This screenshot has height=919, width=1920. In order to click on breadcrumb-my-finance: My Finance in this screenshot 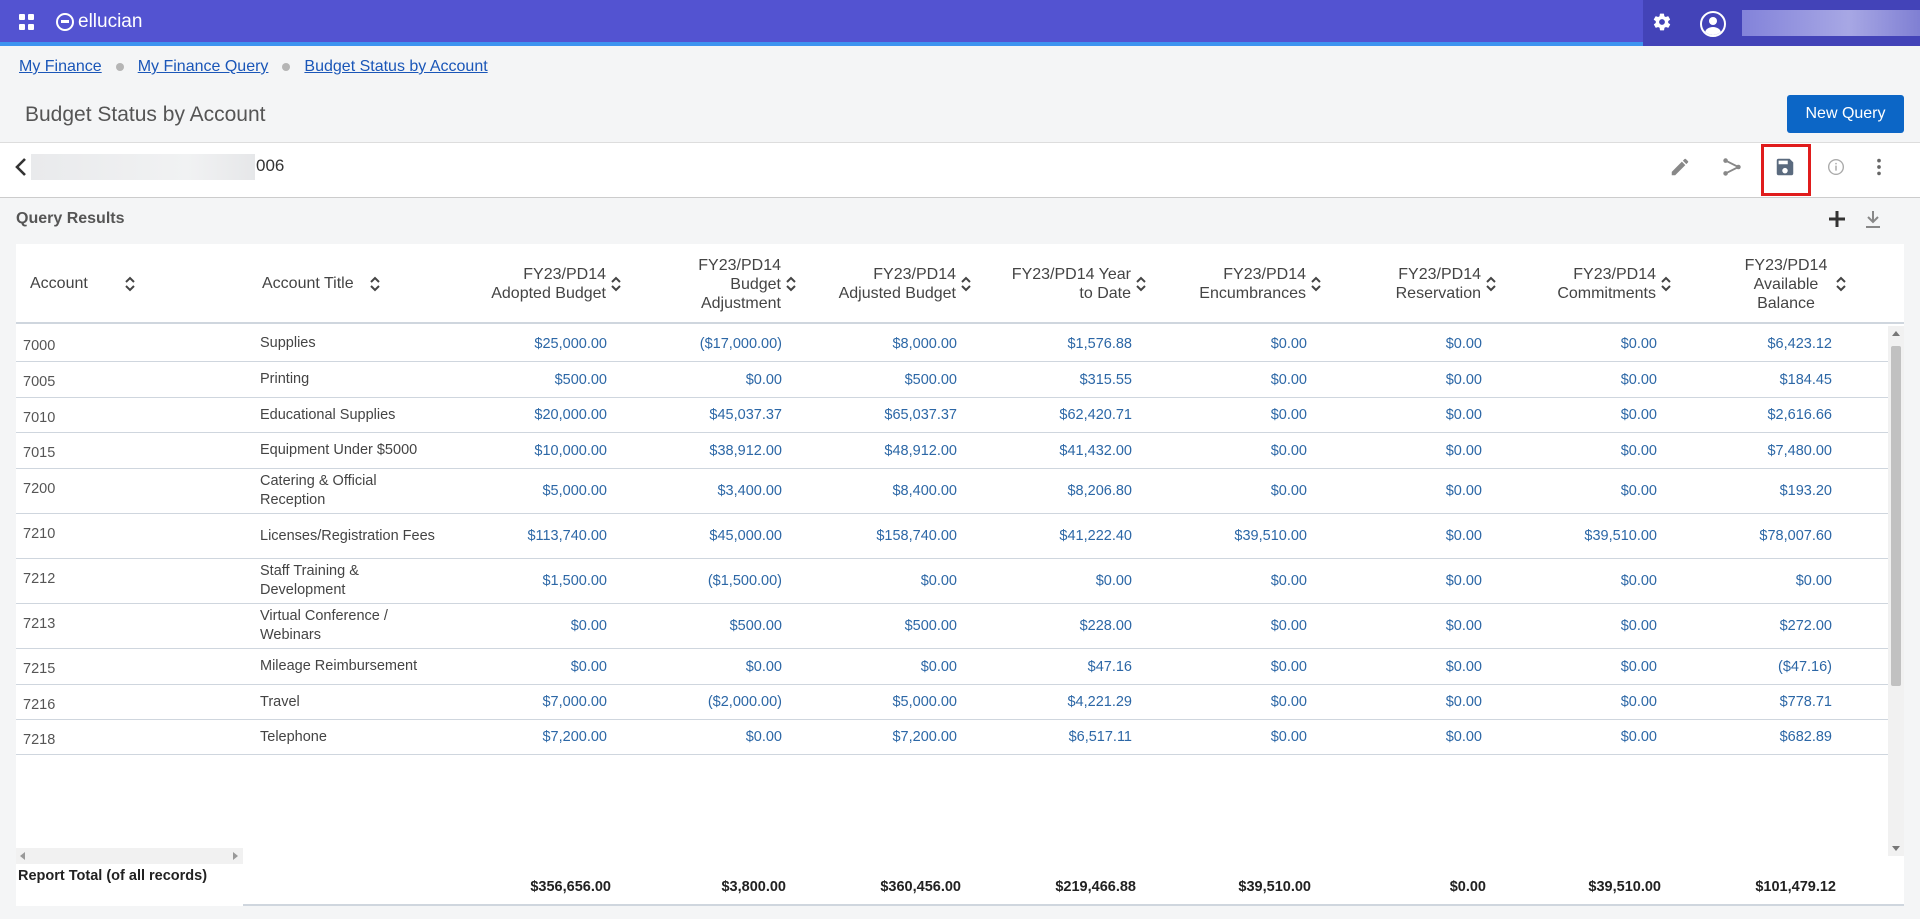, I will do `click(60, 66)`.